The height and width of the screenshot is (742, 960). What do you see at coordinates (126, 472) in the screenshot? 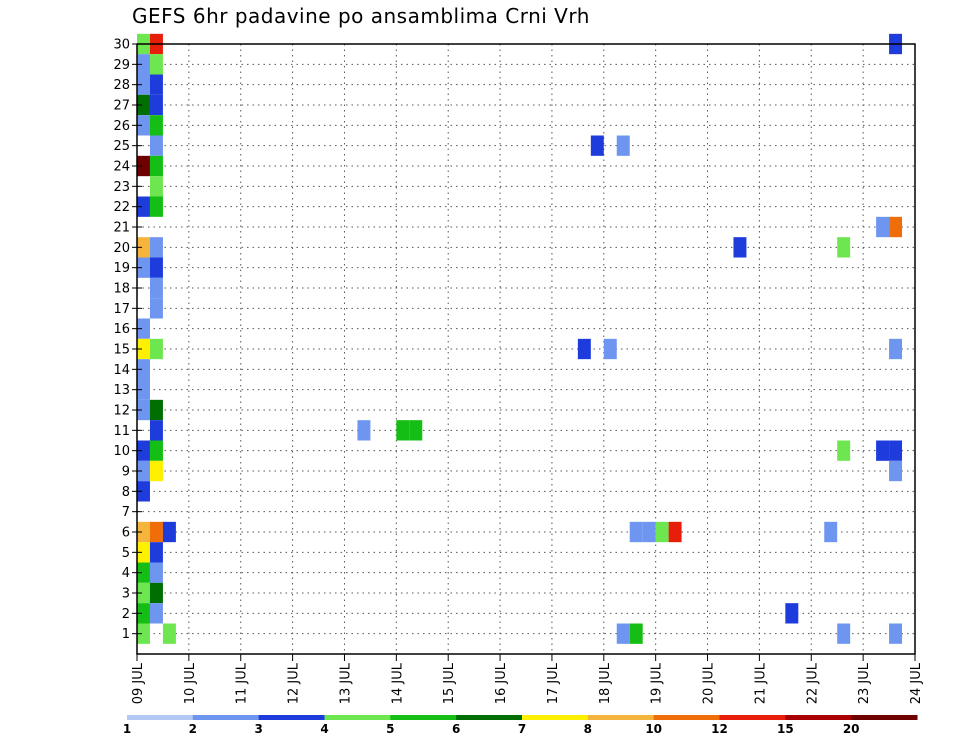
I see `y-tick-label: 9` at bounding box center [126, 472].